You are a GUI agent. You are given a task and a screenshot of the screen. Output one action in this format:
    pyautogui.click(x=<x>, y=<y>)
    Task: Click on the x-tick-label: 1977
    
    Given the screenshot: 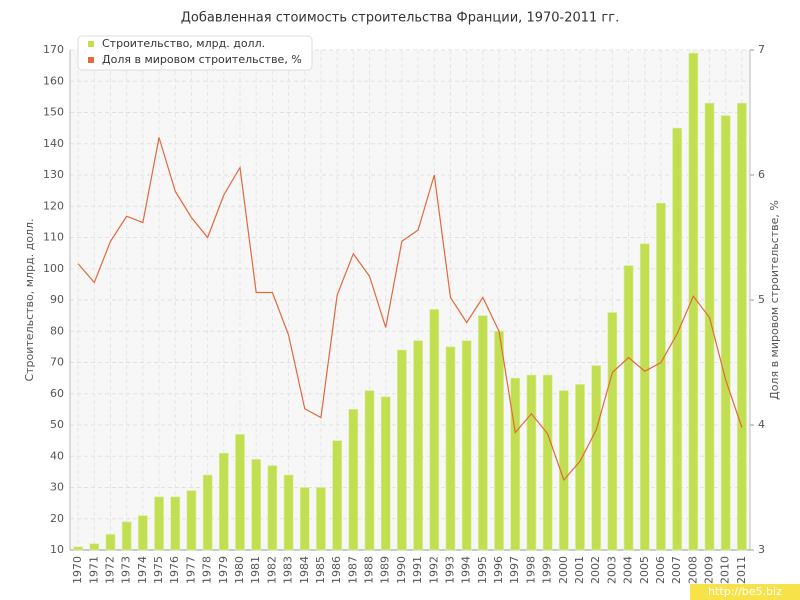 What is the action you would take?
    pyautogui.click(x=190, y=570)
    